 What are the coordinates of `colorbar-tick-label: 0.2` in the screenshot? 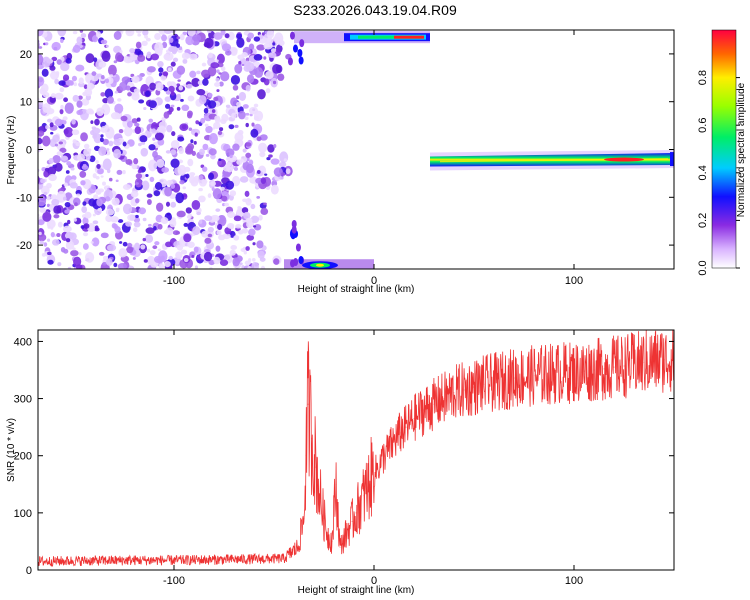 It's located at (703, 220).